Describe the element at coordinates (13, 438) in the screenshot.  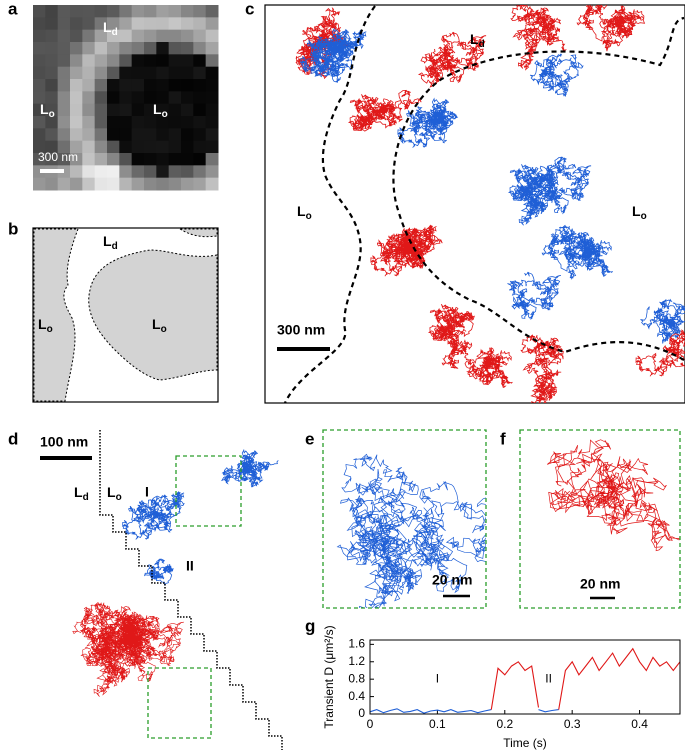
I see `panel-label: d` at that location.